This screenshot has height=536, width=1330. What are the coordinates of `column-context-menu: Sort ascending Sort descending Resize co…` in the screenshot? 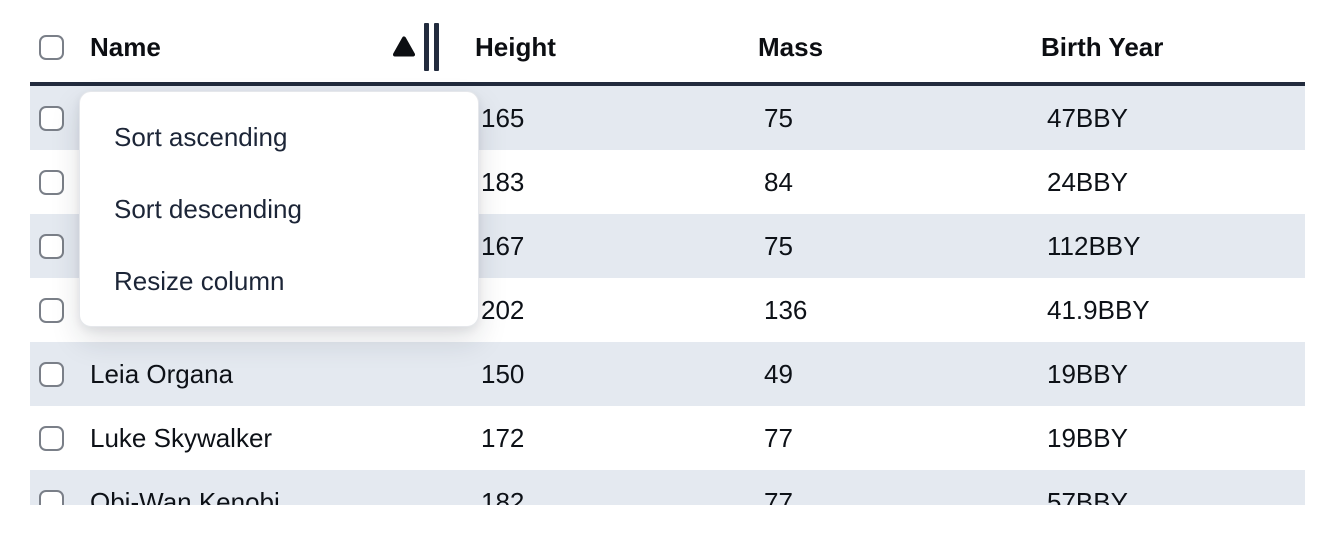 It's located at (279, 209).